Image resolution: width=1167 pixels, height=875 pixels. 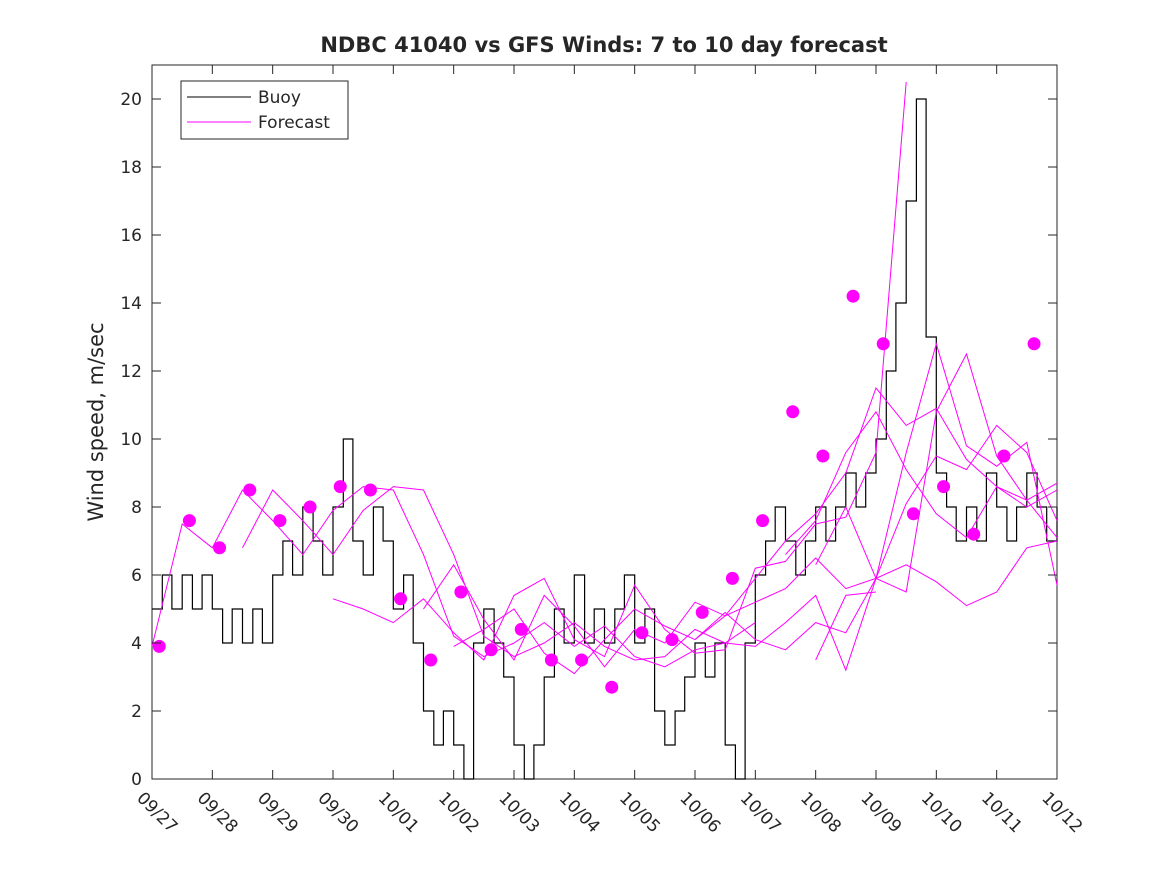 I want to click on y-tick-label: 2, so click(x=136, y=712).